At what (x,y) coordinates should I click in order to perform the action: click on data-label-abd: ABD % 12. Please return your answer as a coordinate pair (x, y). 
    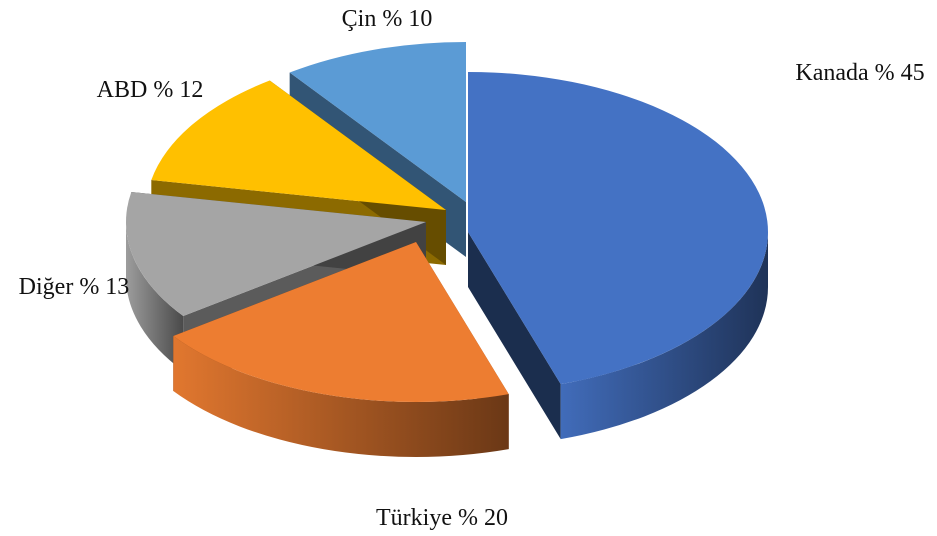
    Looking at the image, I should click on (150, 90).